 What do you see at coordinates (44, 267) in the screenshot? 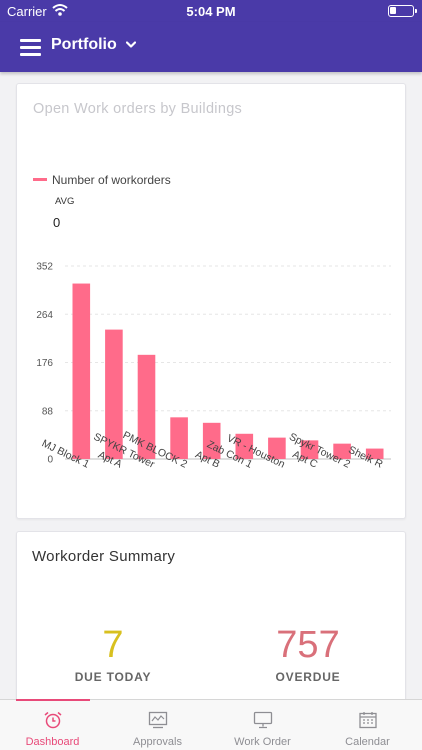
I see `y-tick-label: 352` at bounding box center [44, 267].